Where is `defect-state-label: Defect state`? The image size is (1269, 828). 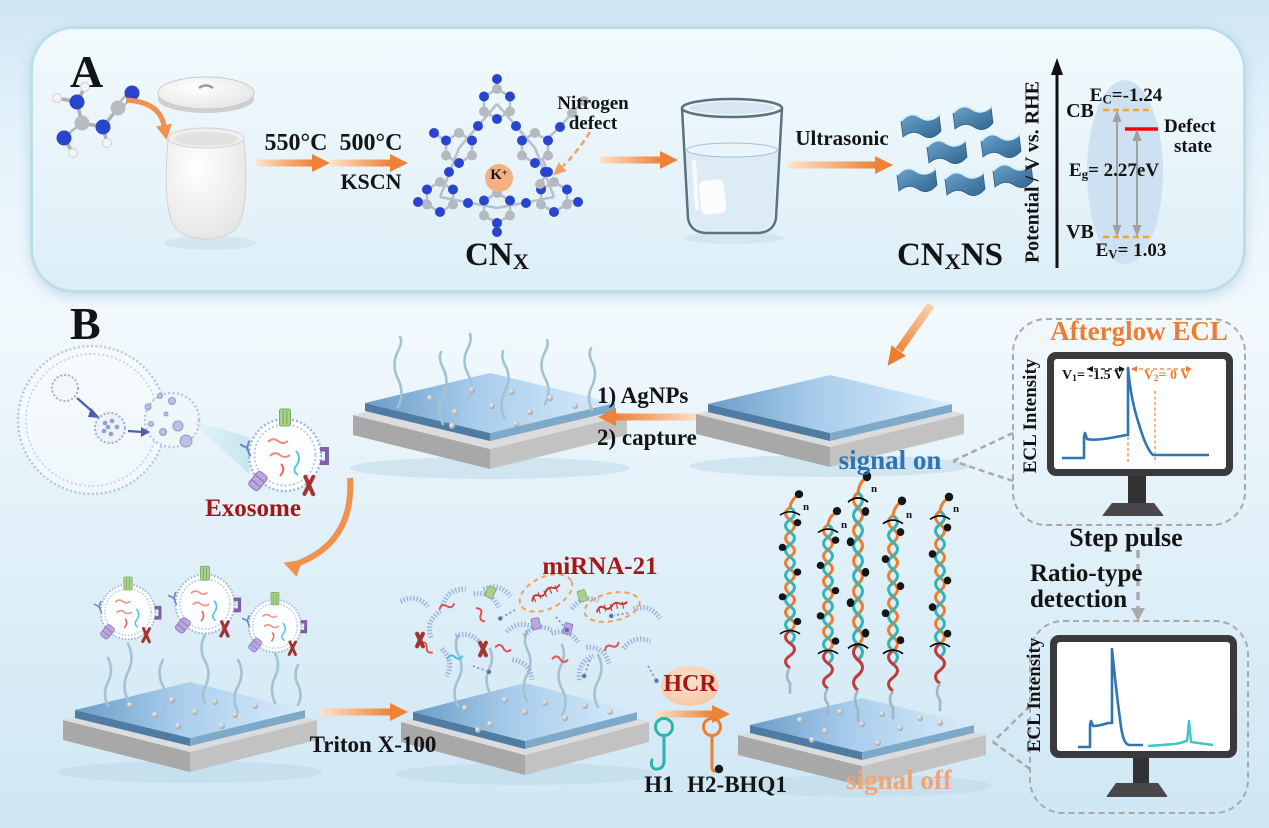 defect-state-label: Defect state is located at coordinates (1190, 137).